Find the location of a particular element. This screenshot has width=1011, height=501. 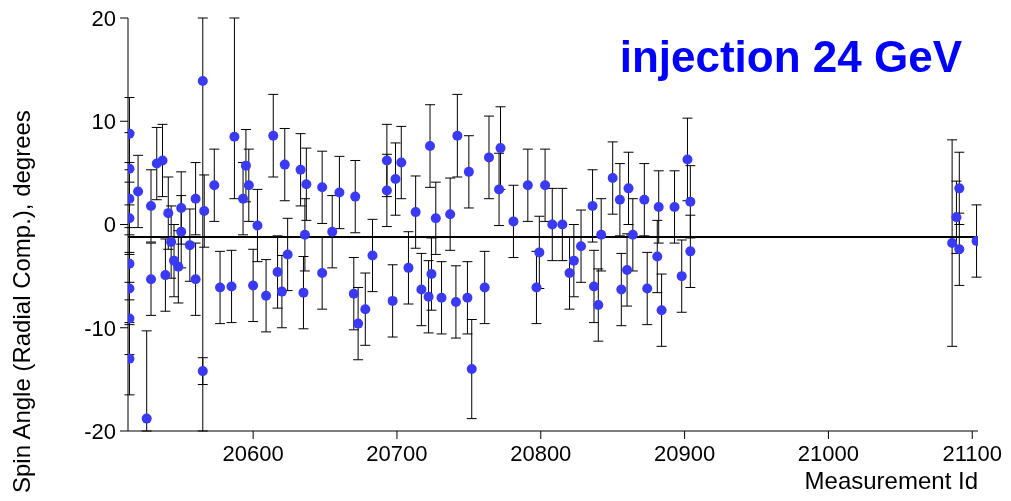

x-tick-label: 21000 is located at coordinates (828, 453).